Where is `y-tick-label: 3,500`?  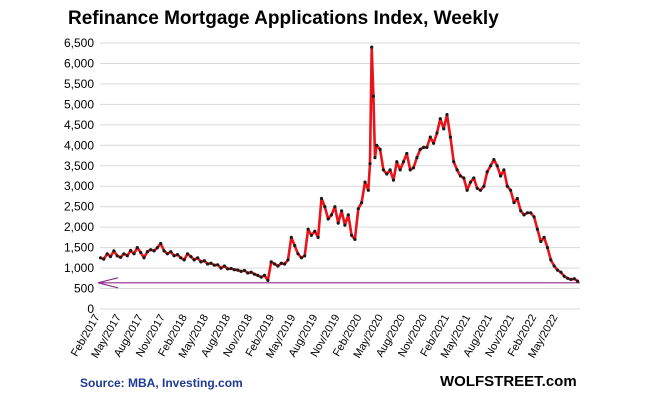
y-tick-label: 3,500 is located at coordinates (79, 166).